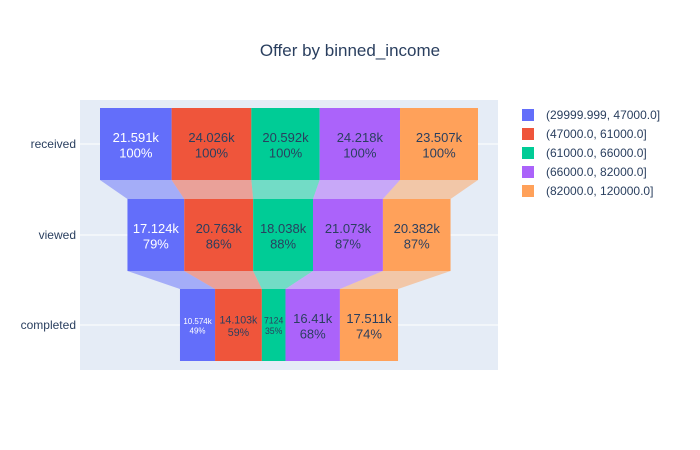  What do you see at coordinates (274, 321) in the screenshot?
I see `bar-value-completed-series-2: 7124` at bounding box center [274, 321].